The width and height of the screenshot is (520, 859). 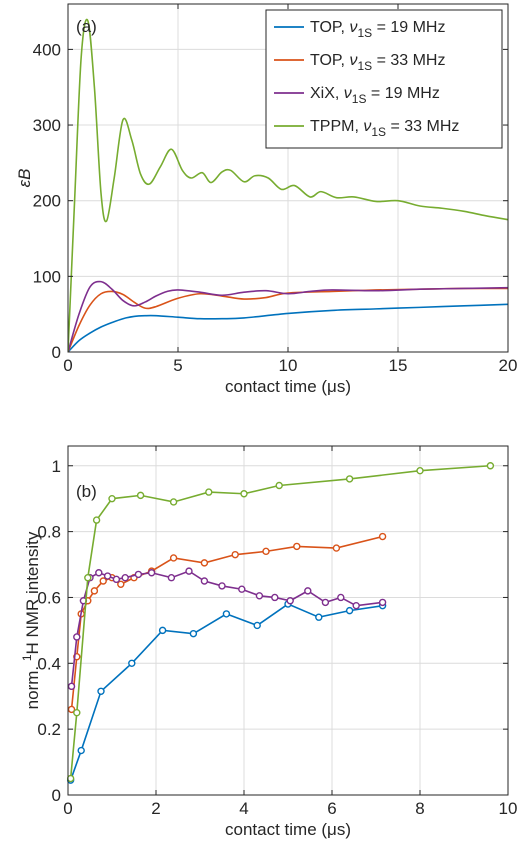 I want to click on x-tick-label: 20, so click(x=508, y=365).